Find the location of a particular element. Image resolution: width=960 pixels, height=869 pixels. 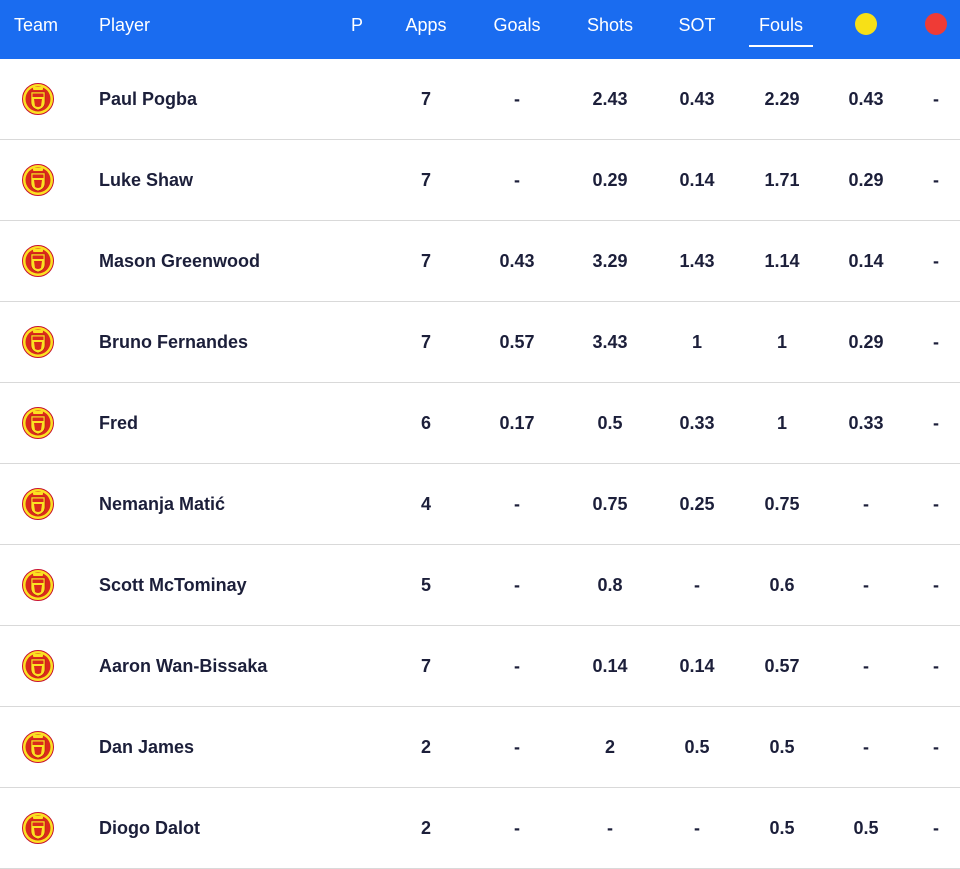

table-header: Team Player P Apps Goals Shots SOT Fouls is located at coordinates (480, 29).